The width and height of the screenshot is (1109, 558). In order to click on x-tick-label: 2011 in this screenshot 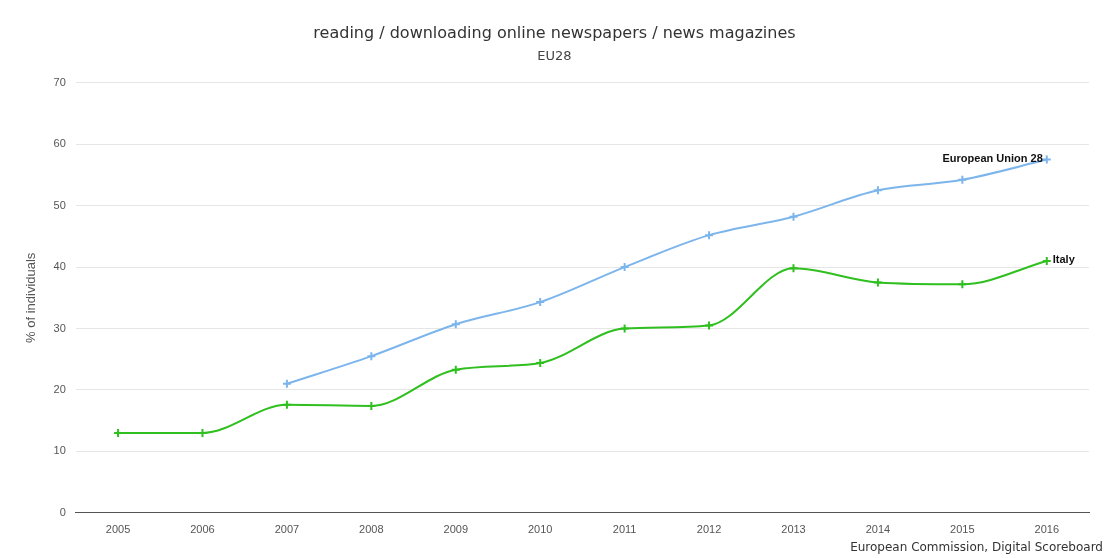, I will do `click(624, 529)`.